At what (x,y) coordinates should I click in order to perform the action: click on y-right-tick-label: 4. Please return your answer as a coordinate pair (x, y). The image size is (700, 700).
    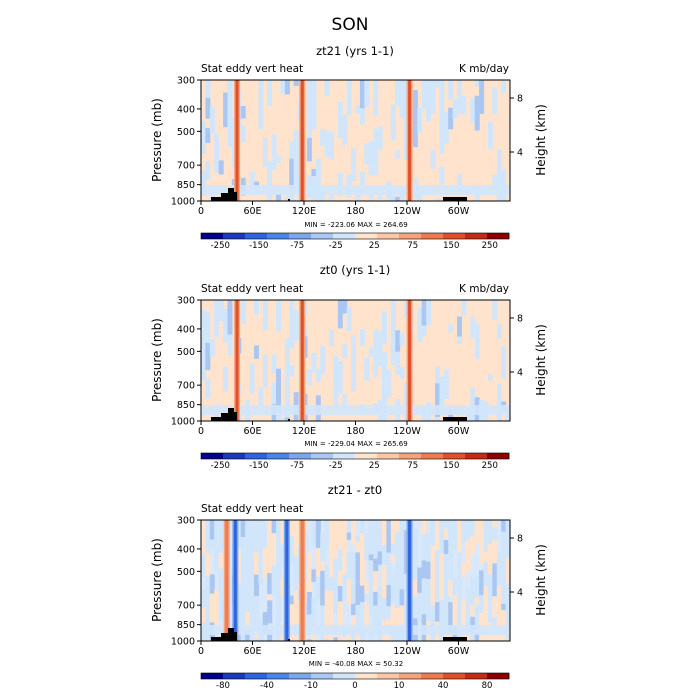
    Looking at the image, I should click on (520, 153).